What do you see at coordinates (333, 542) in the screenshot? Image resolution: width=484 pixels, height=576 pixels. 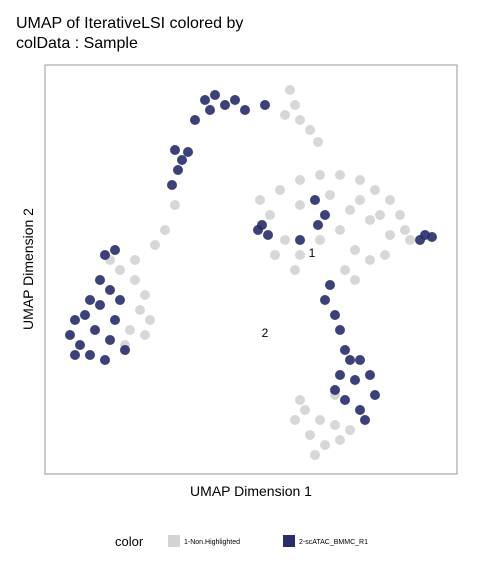 I see `legend-label: 2-scATAC_BMMC_R1` at bounding box center [333, 542].